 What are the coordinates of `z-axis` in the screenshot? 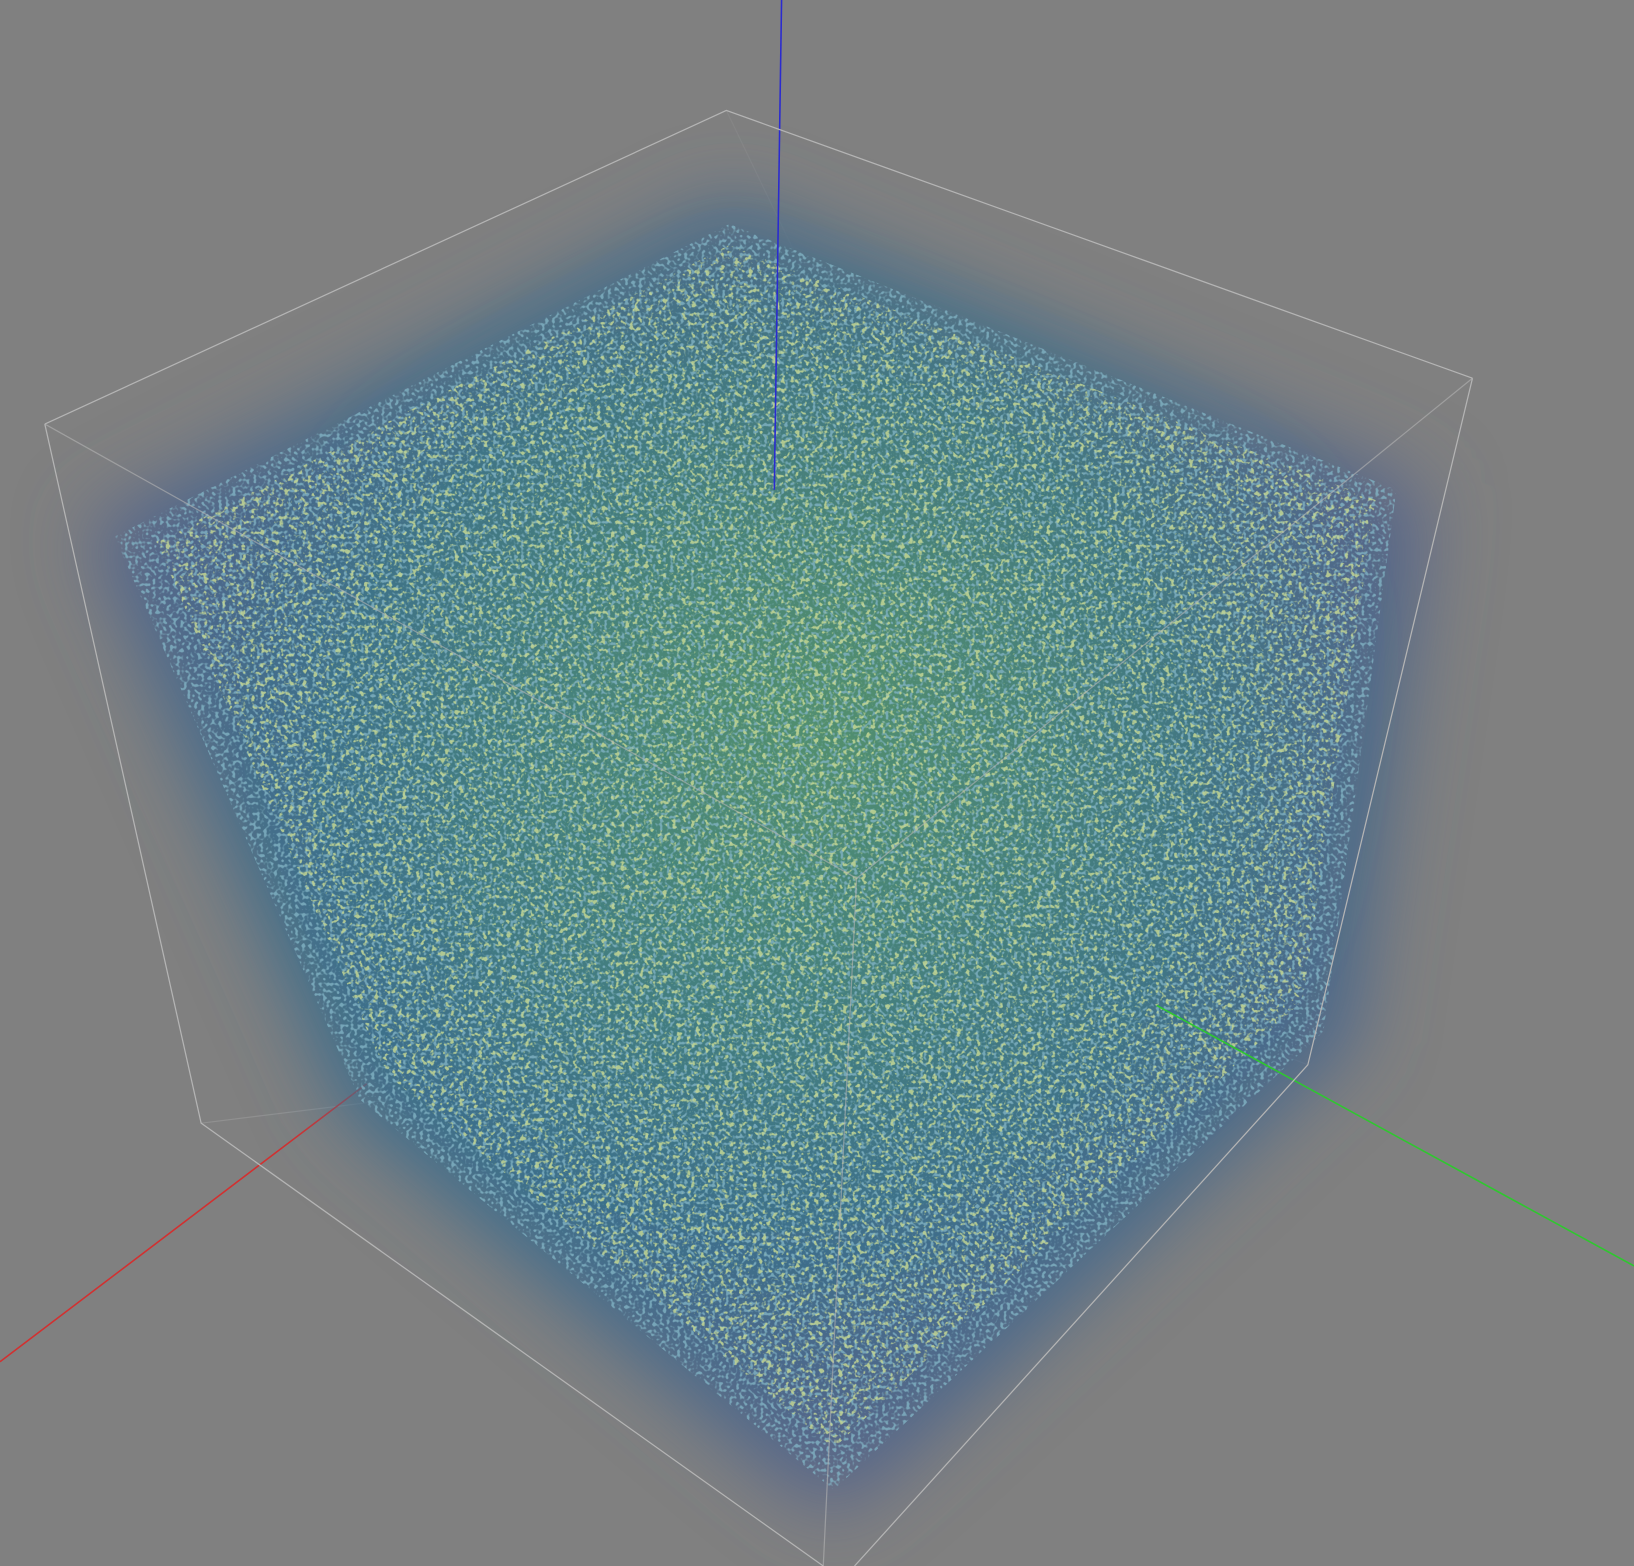 It's located at (778, 245).